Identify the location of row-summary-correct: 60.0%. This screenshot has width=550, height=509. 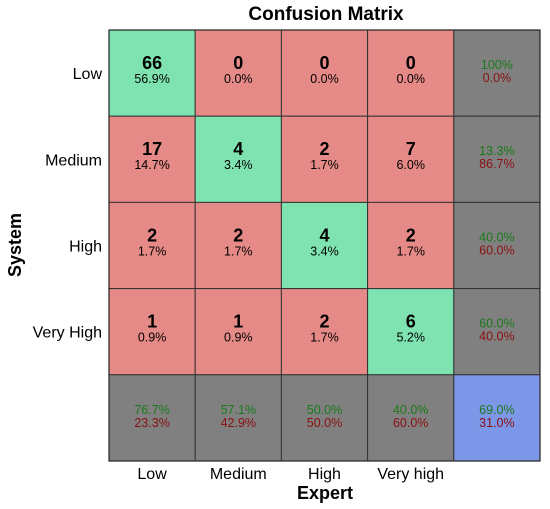
(496, 324).